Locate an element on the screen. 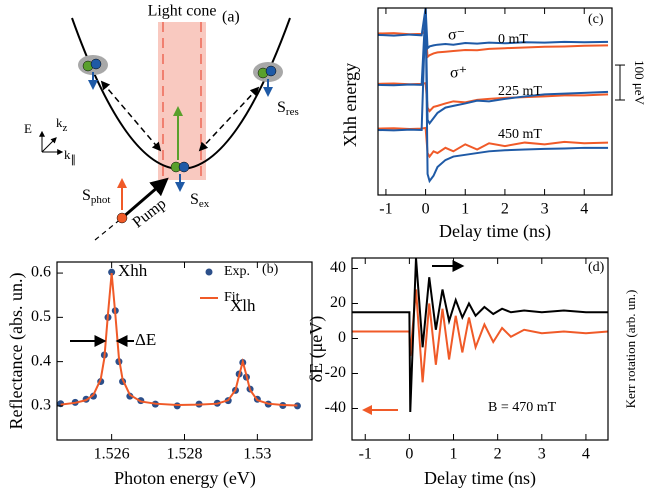  y-tick-label: 0.4 is located at coordinates (41, 360).